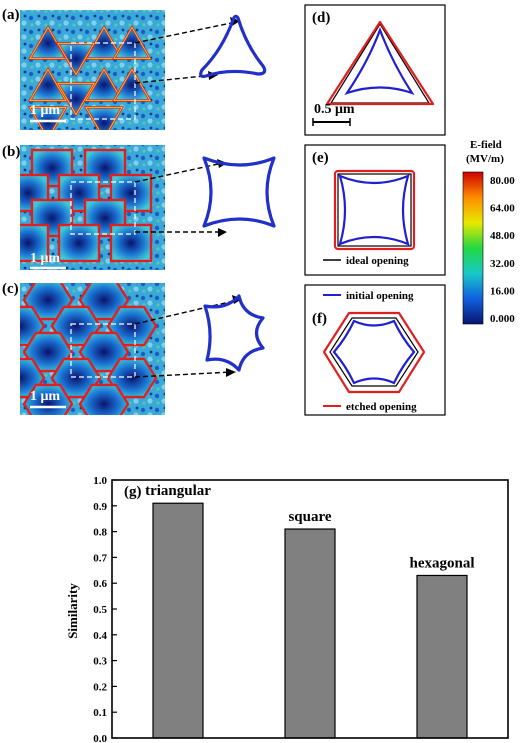 The image size is (520, 743). I want to click on outline-panel-f: (f) initial opening etched opening, so click(375, 350).